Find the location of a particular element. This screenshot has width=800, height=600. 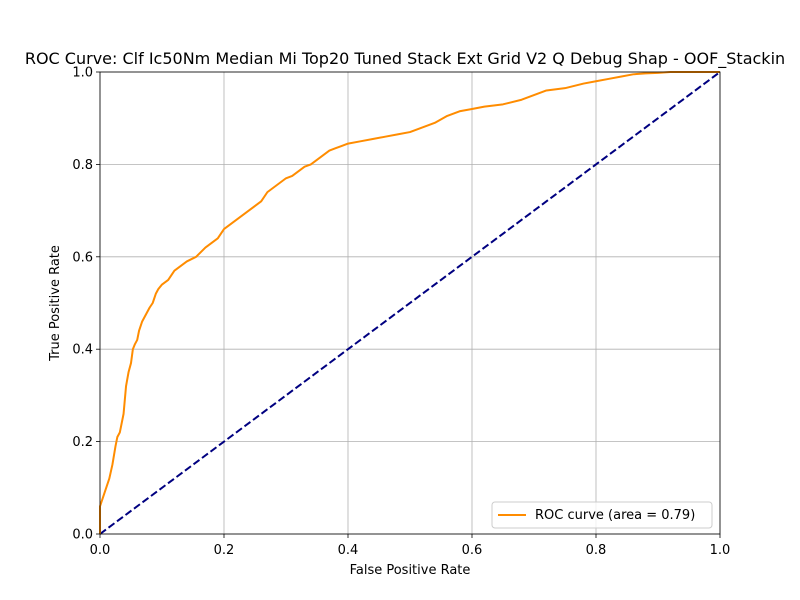

y-tick-label: 0.4 is located at coordinates (82, 350).